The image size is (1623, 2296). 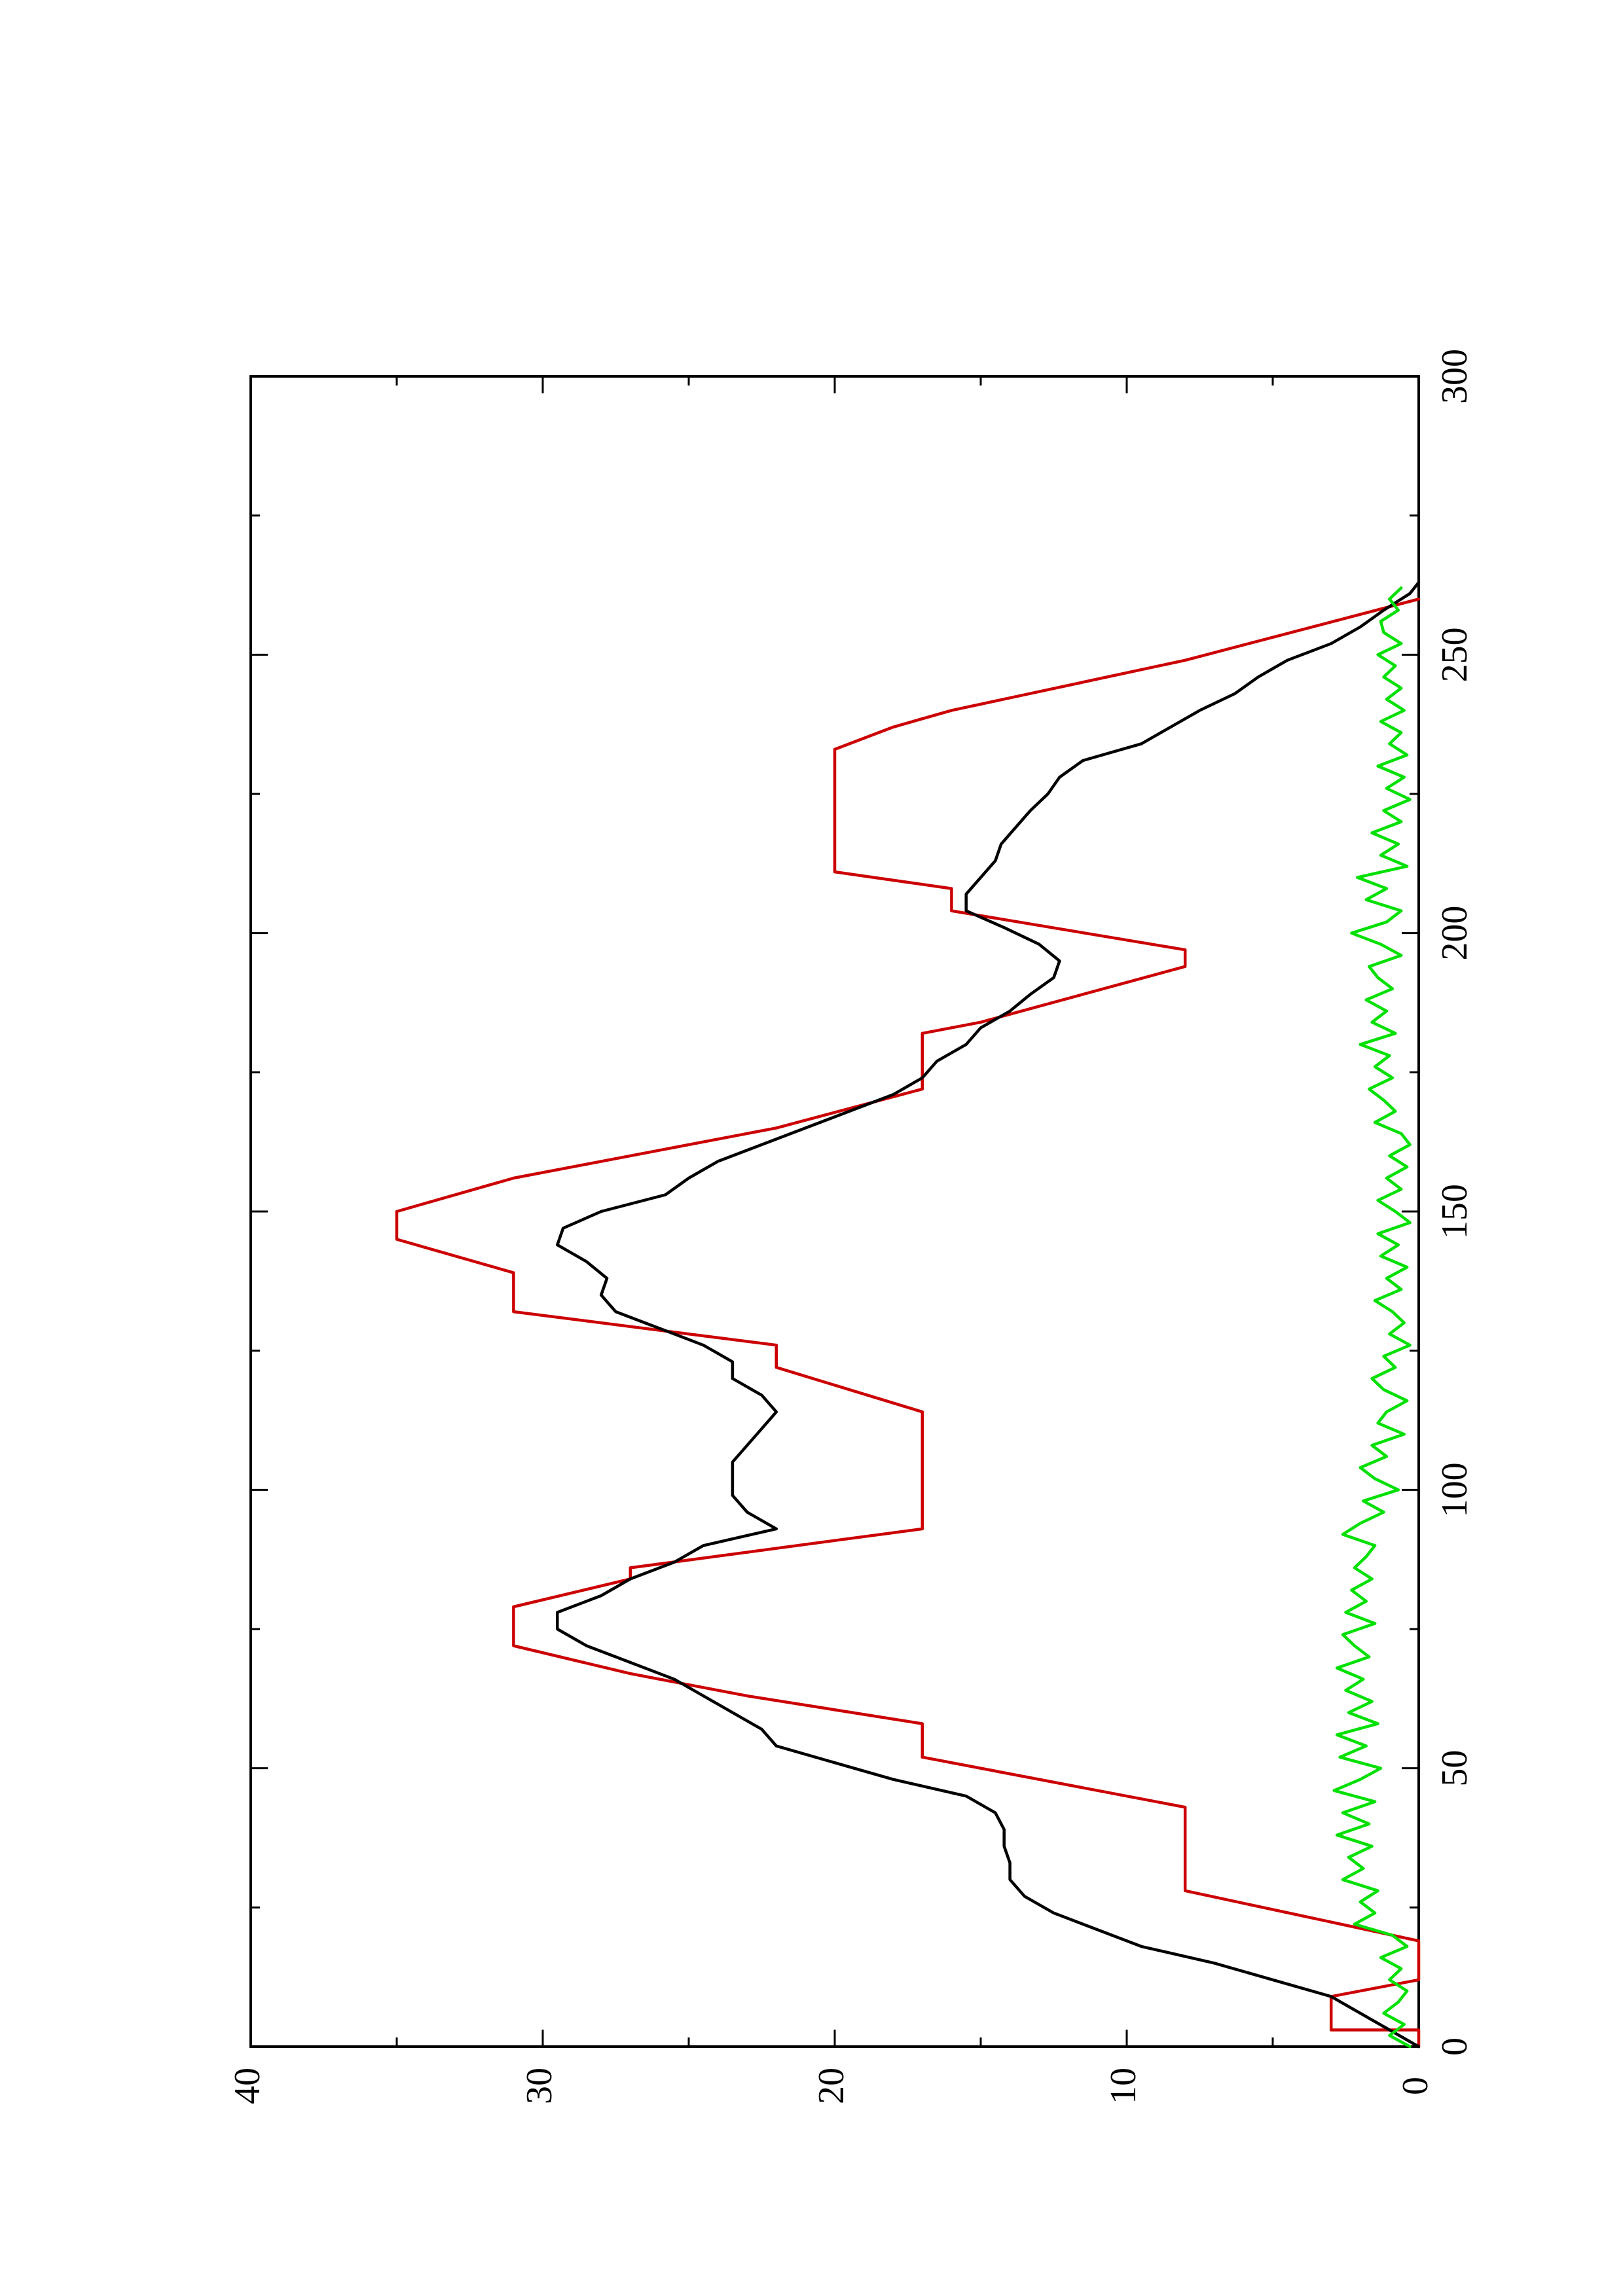 I want to click on y-tick-label: 10, so click(x=1123, y=2086).